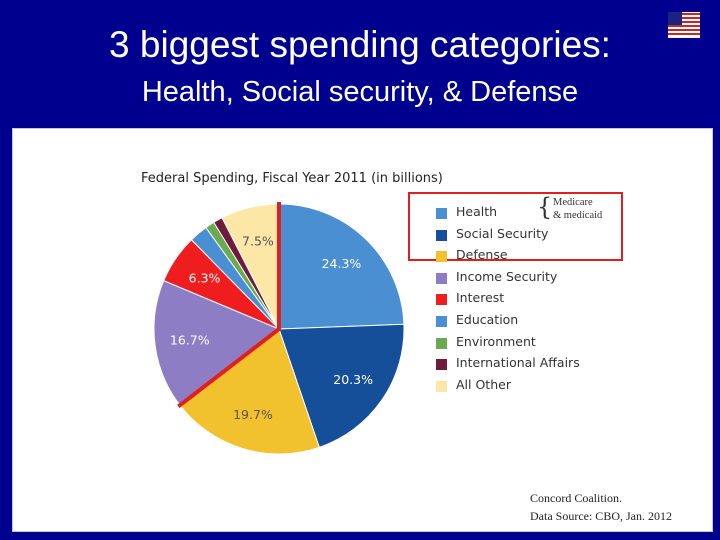  I want to click on highlight-outline, so click(229, 305).